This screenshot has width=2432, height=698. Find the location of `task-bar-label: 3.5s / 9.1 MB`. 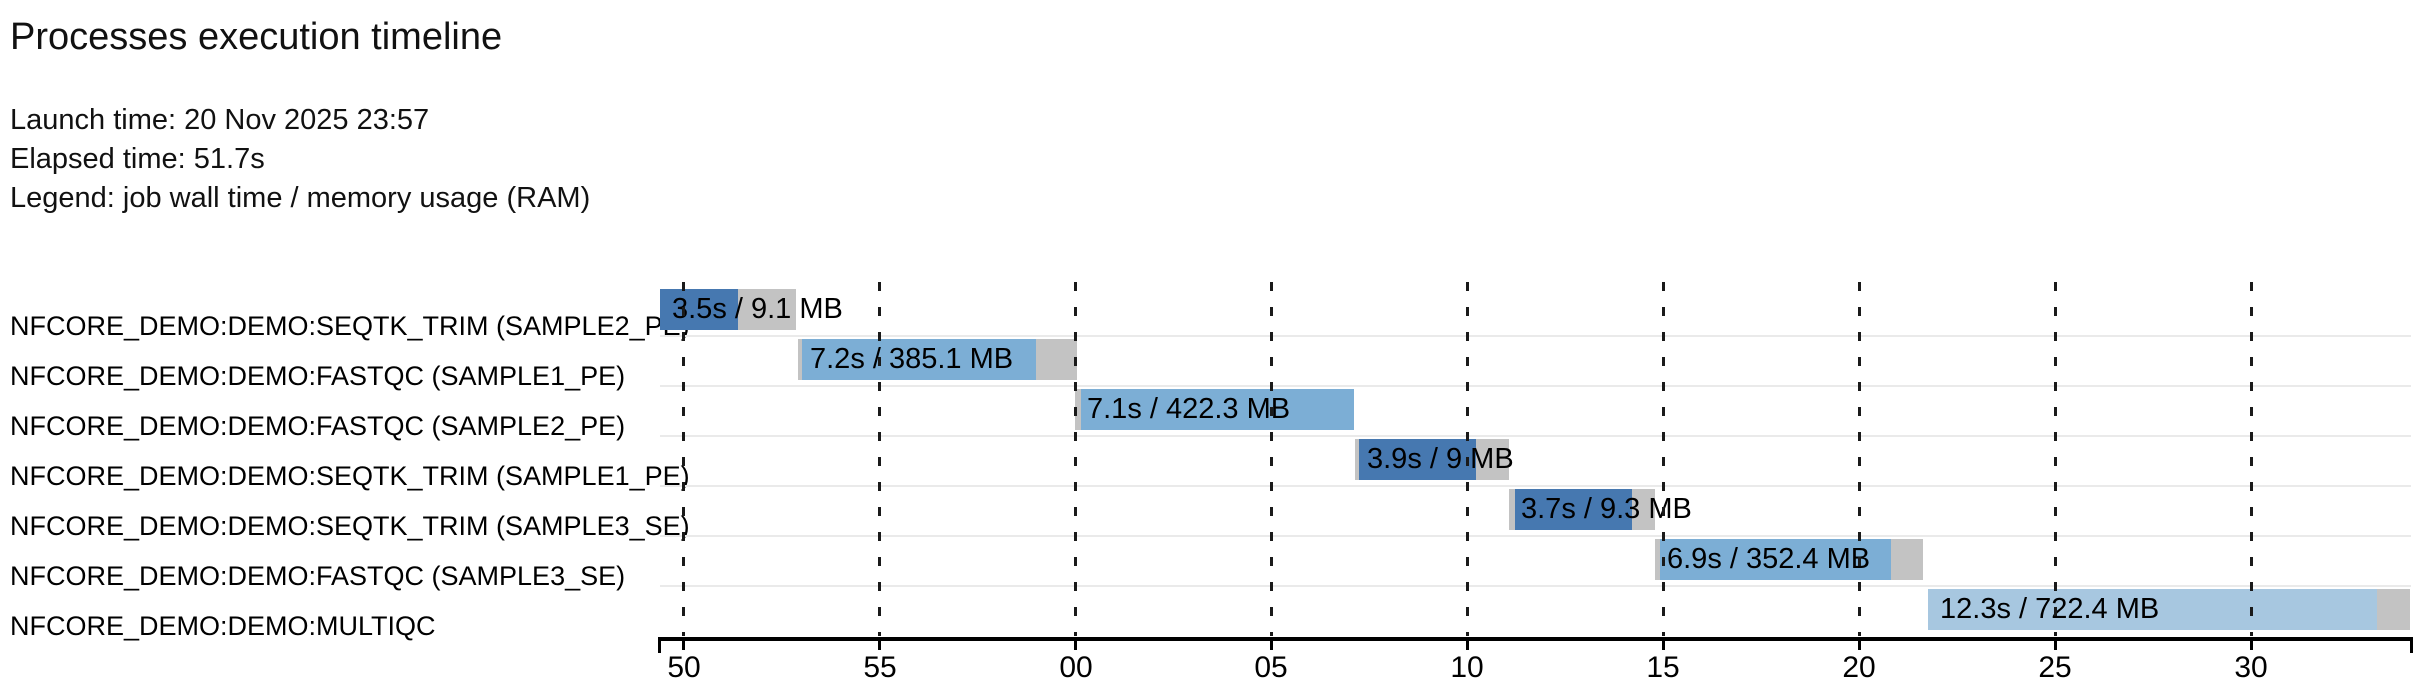

task-bar-label: 3.5s / 9.1 MB is located at coordinates (757, 309).